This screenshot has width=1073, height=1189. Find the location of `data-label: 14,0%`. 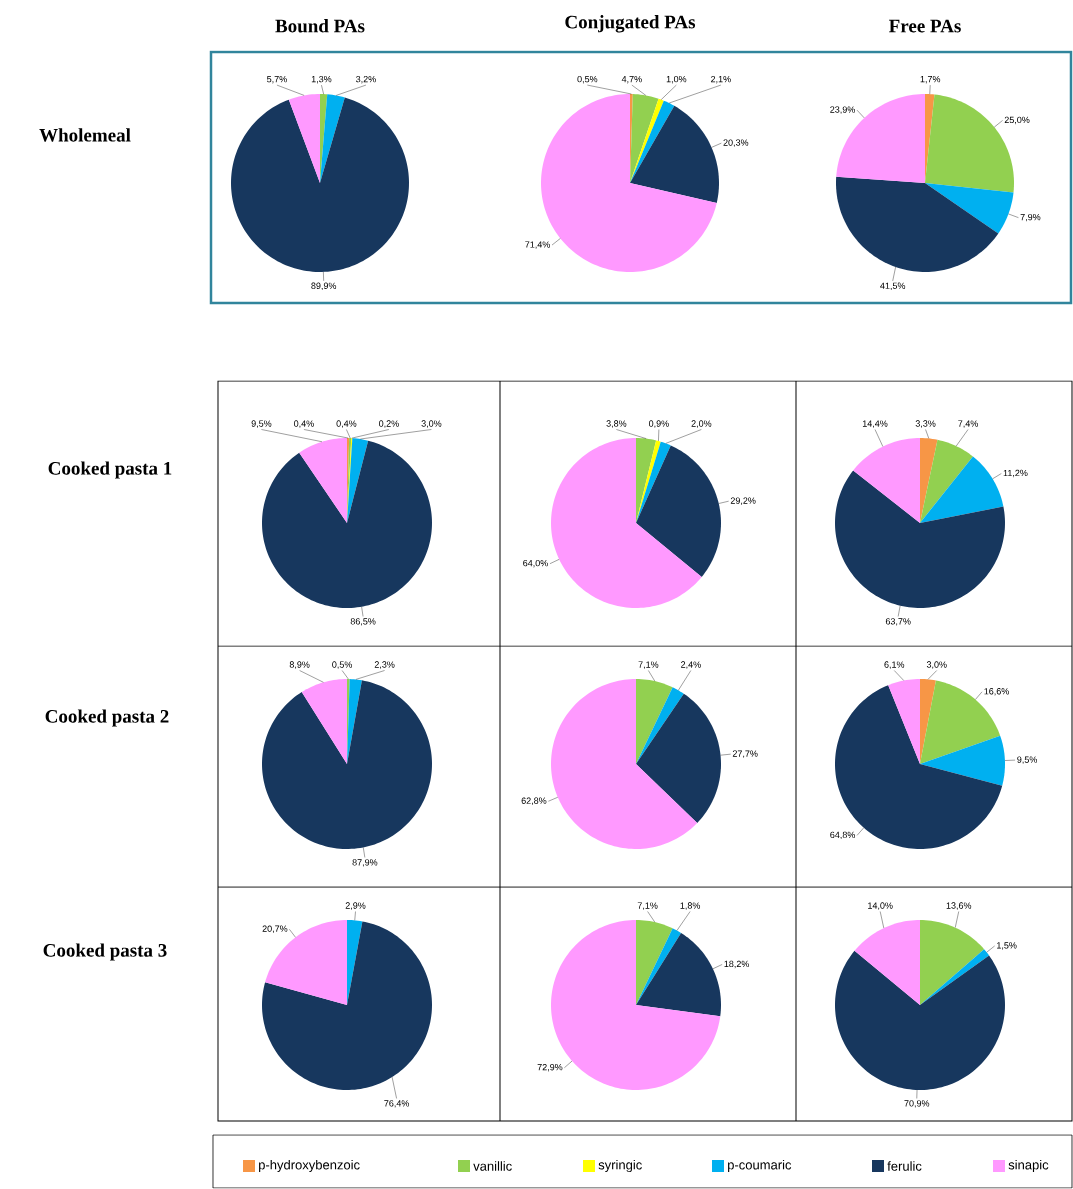

data-label: 14,0% is located at coordinates (880, 906).